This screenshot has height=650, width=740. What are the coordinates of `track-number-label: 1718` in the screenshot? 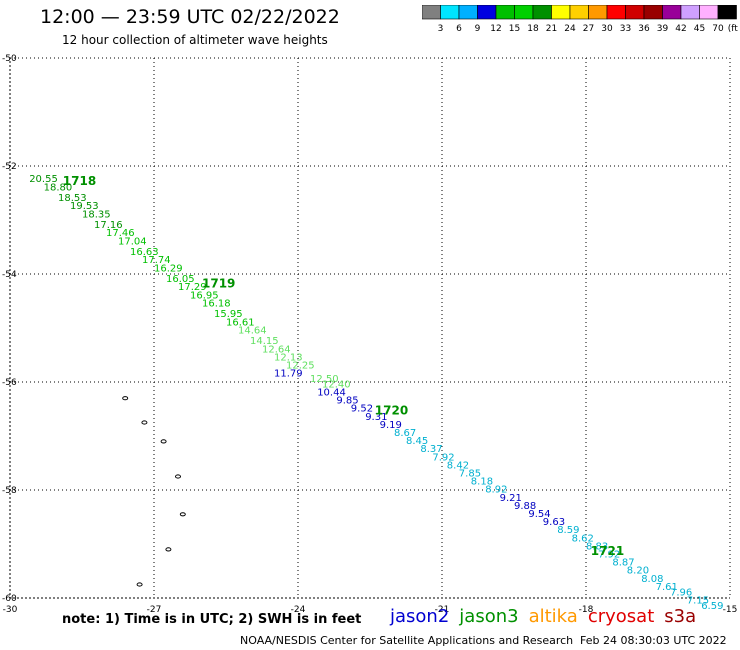 It's located at (79, 181).